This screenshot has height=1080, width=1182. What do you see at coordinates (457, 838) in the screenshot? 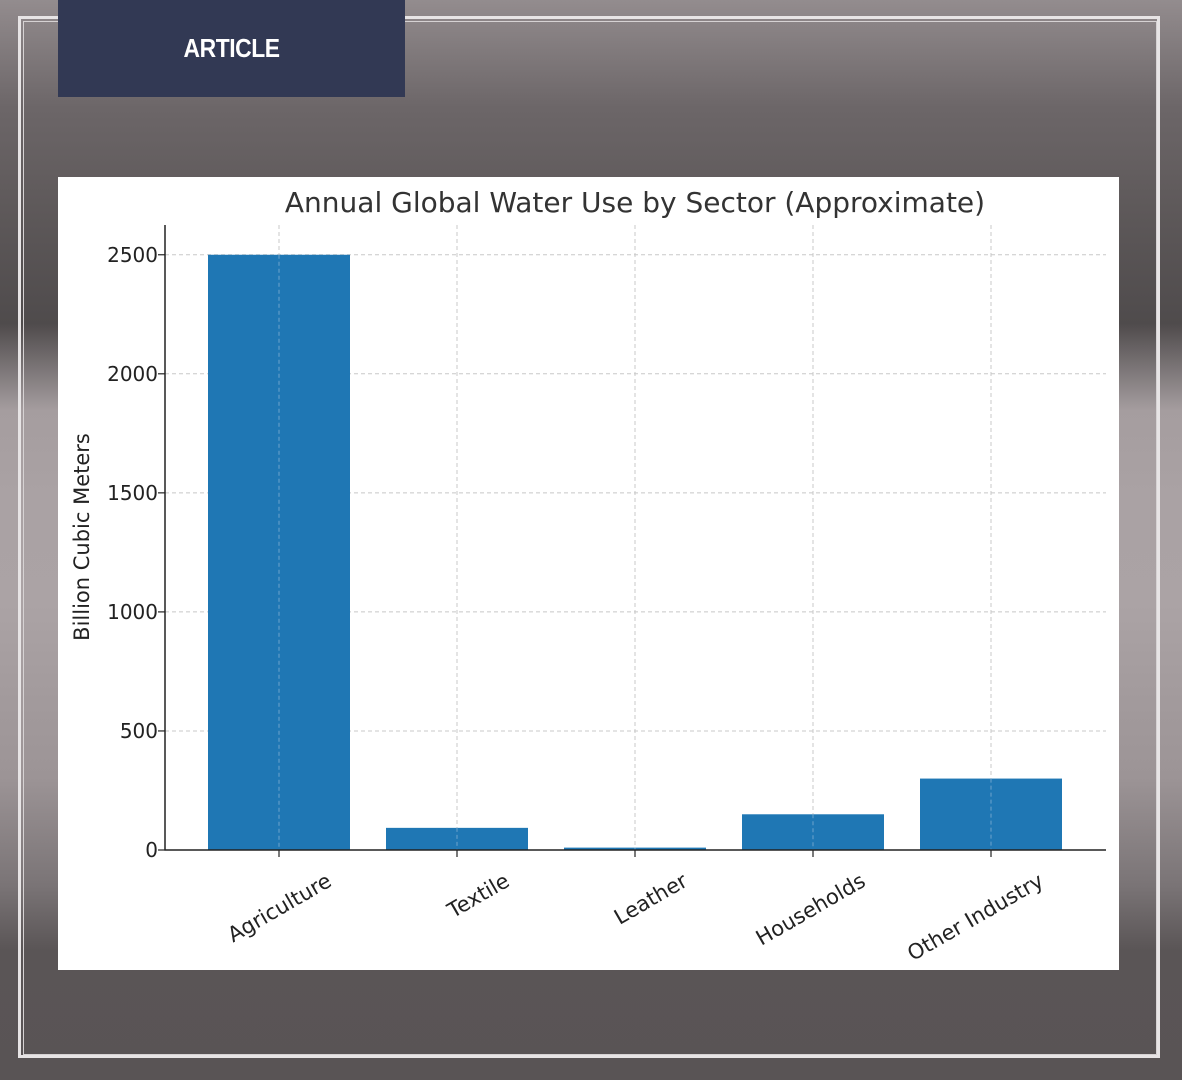
I see `bar-textile` at bounding box center [457, 838].